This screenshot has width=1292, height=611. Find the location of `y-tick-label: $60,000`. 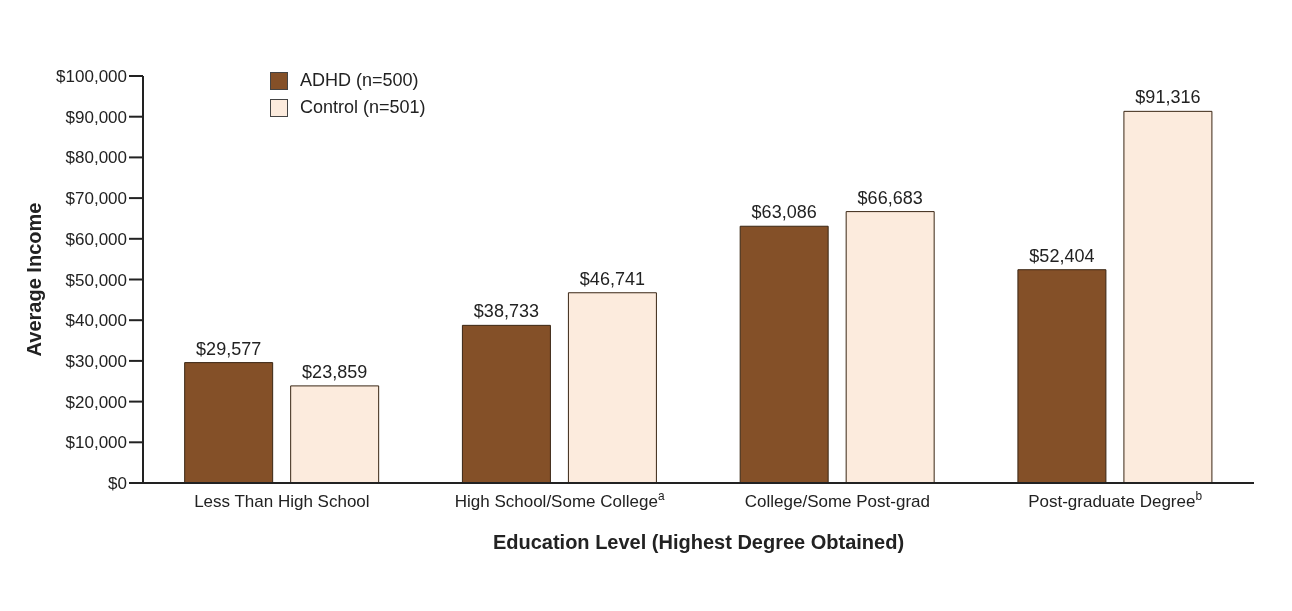

y-tick-label: $60,000 is located at coordinates (96, 239).